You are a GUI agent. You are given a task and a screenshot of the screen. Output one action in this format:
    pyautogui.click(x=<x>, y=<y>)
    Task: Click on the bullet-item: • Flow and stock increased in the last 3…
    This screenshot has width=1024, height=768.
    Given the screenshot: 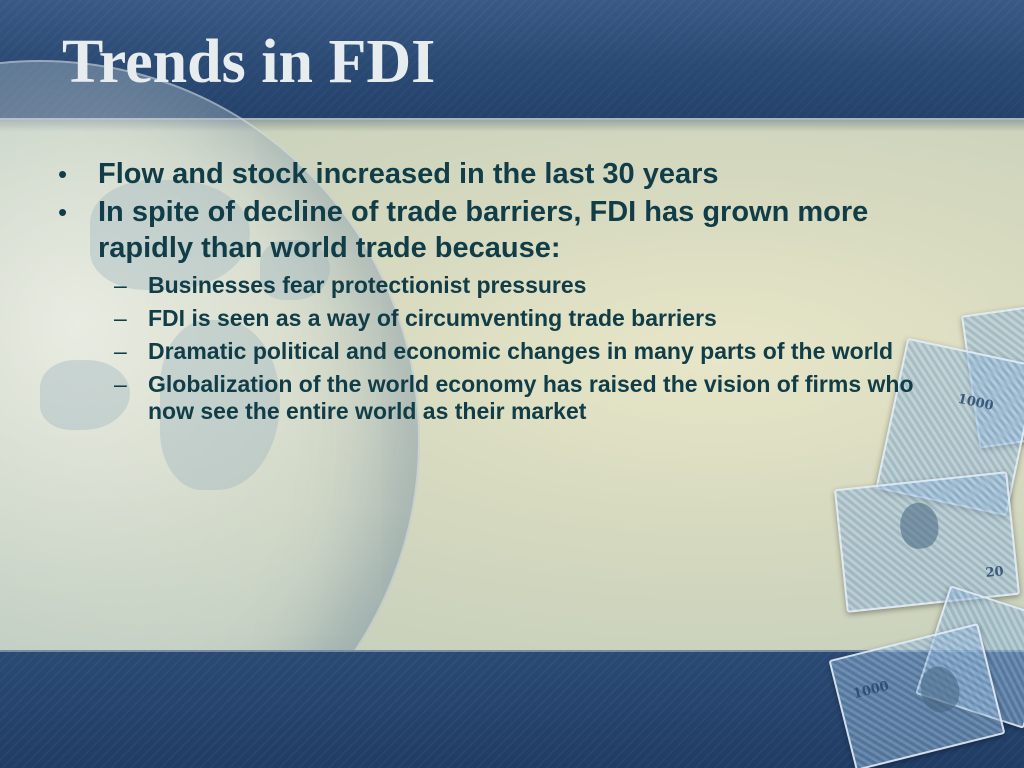 What is the action you would take?
    pyautogui.click(x=491, y=174)
    